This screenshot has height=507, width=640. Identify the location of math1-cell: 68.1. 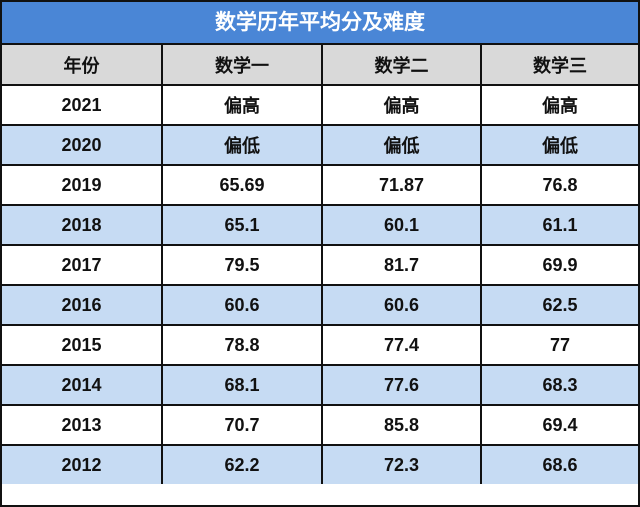
(242, 385).